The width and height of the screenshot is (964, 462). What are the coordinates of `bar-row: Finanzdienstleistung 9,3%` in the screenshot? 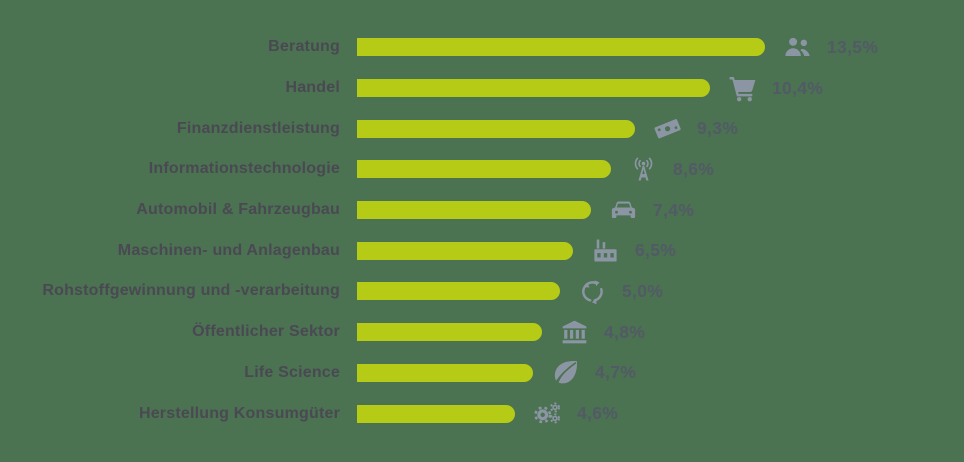 It's located at (482, 128).